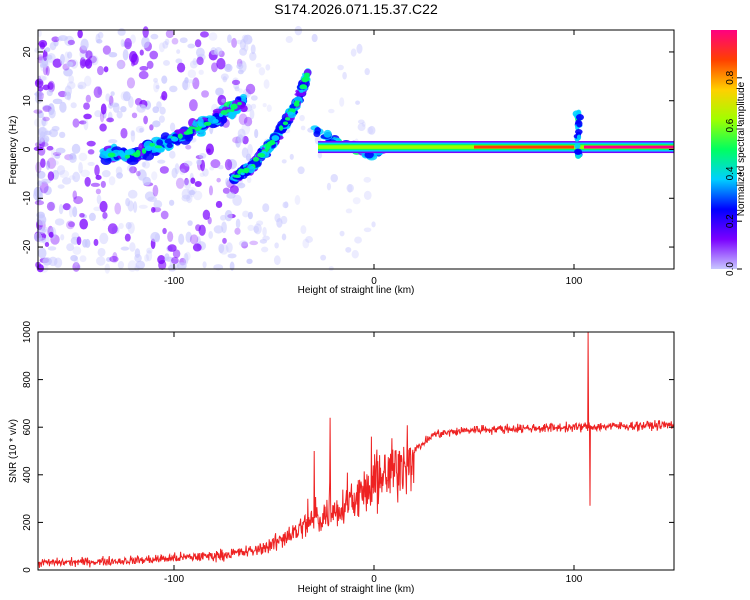 The width and height of the screenshot is (750, 600). Describe the element at coordinates (730, 125) in the screenshot. I see `colorbar-tick-label: 0.6` at that location.